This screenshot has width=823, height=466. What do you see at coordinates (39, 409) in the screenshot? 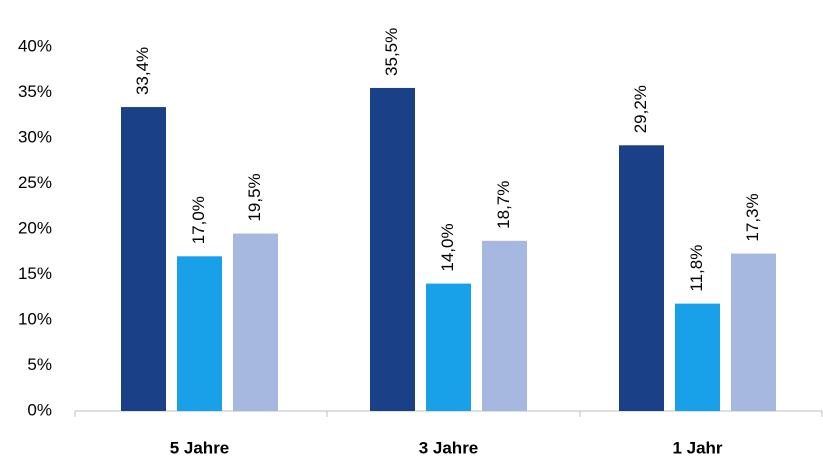
I see `y-tick-label: 0%` at bounding box center [39, 409].